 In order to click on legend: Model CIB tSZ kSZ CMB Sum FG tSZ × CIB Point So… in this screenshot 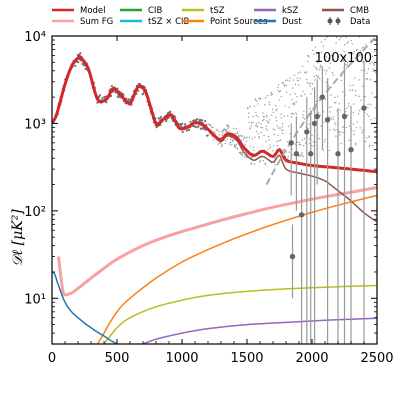, I will do `click(211, 16)`.